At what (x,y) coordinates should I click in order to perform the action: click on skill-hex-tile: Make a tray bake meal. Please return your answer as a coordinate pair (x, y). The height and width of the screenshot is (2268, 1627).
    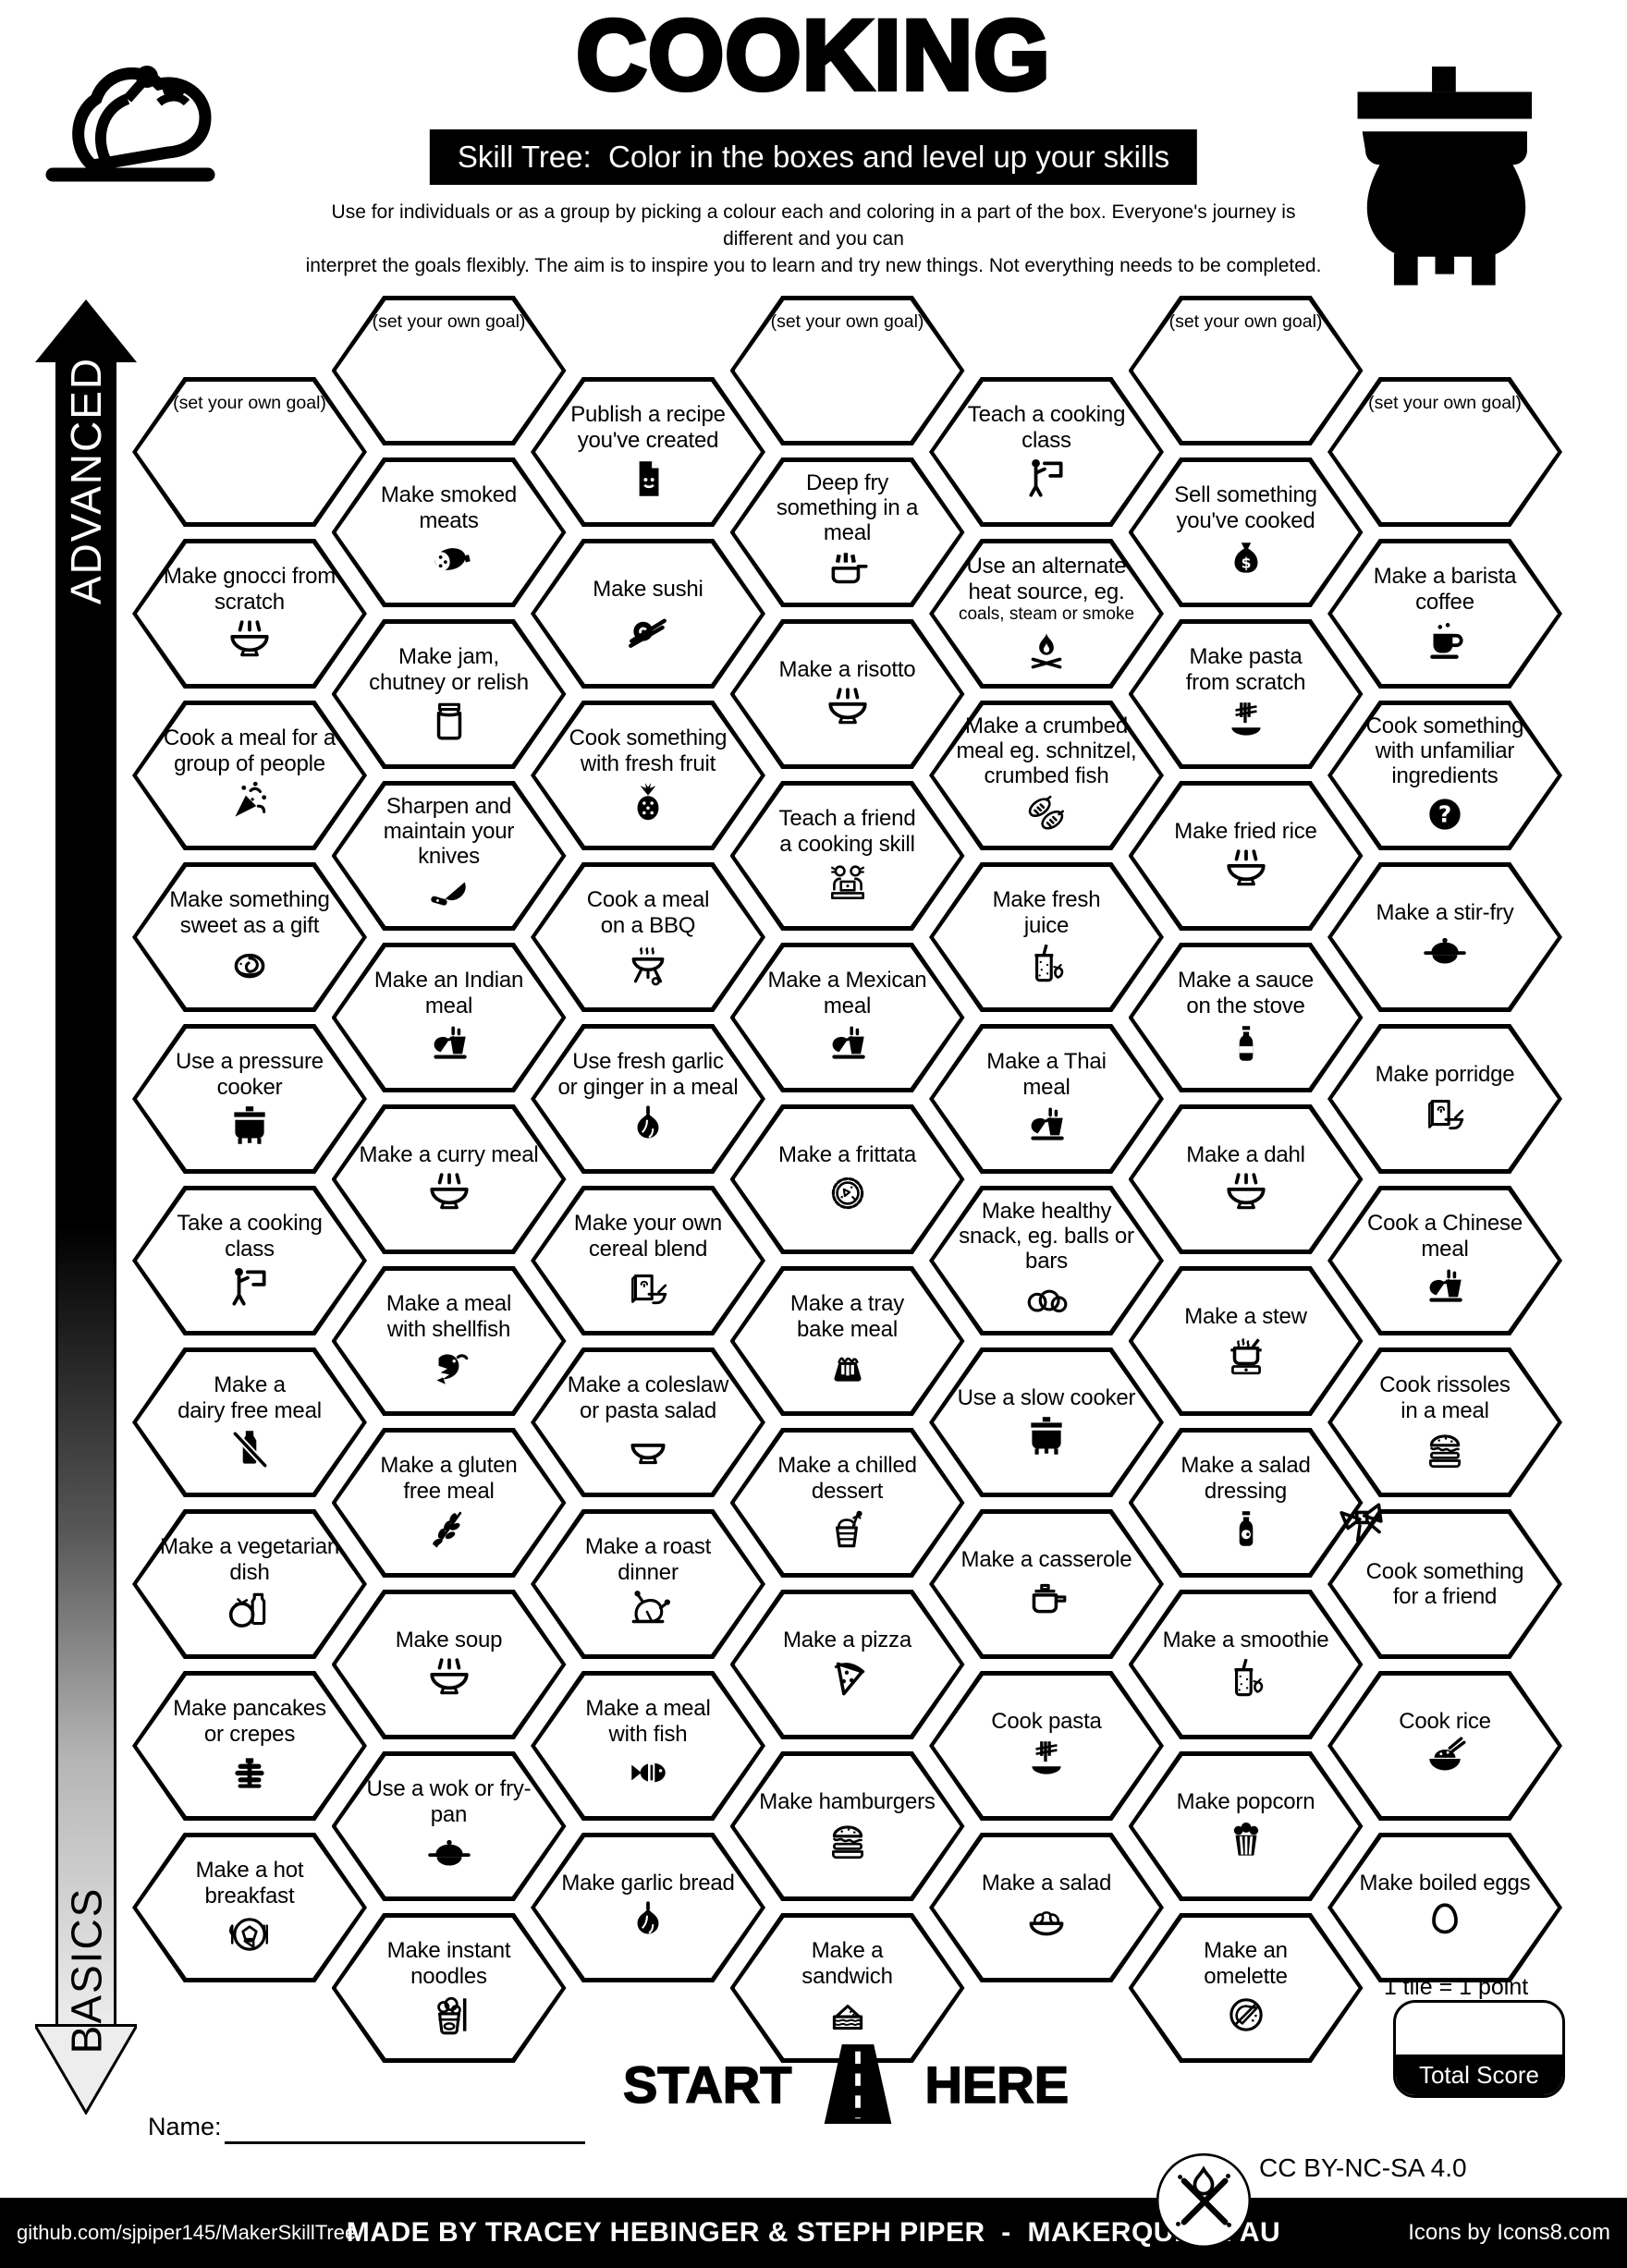
    Looking at the image, I should click on (847, 1341).